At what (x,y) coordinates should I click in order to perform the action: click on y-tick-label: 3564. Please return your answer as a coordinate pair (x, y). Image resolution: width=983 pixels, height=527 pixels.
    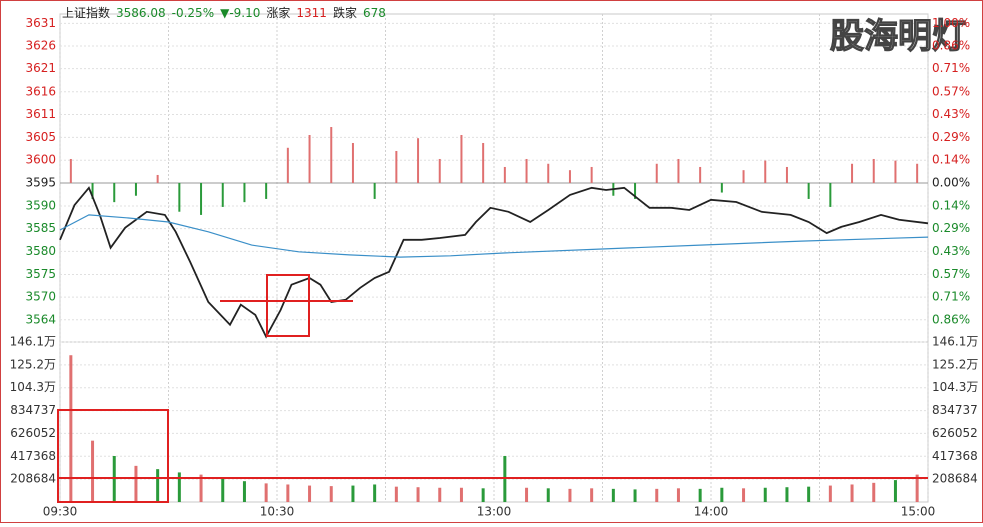
    Looking at the image, I should click on (40, 319).